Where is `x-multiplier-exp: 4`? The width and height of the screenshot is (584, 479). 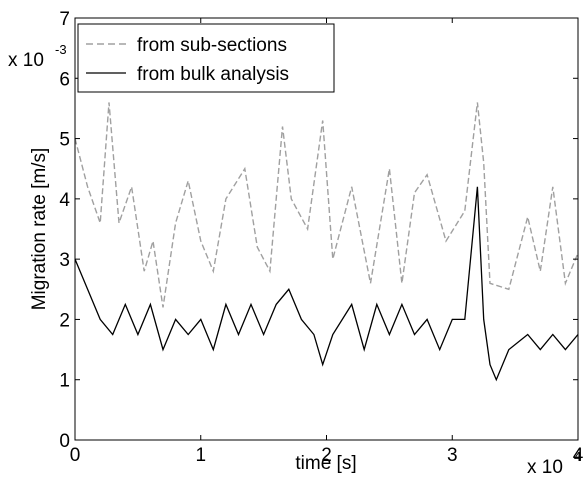 x-multiplier-exp: 4 is located at coordinates (577, 456).